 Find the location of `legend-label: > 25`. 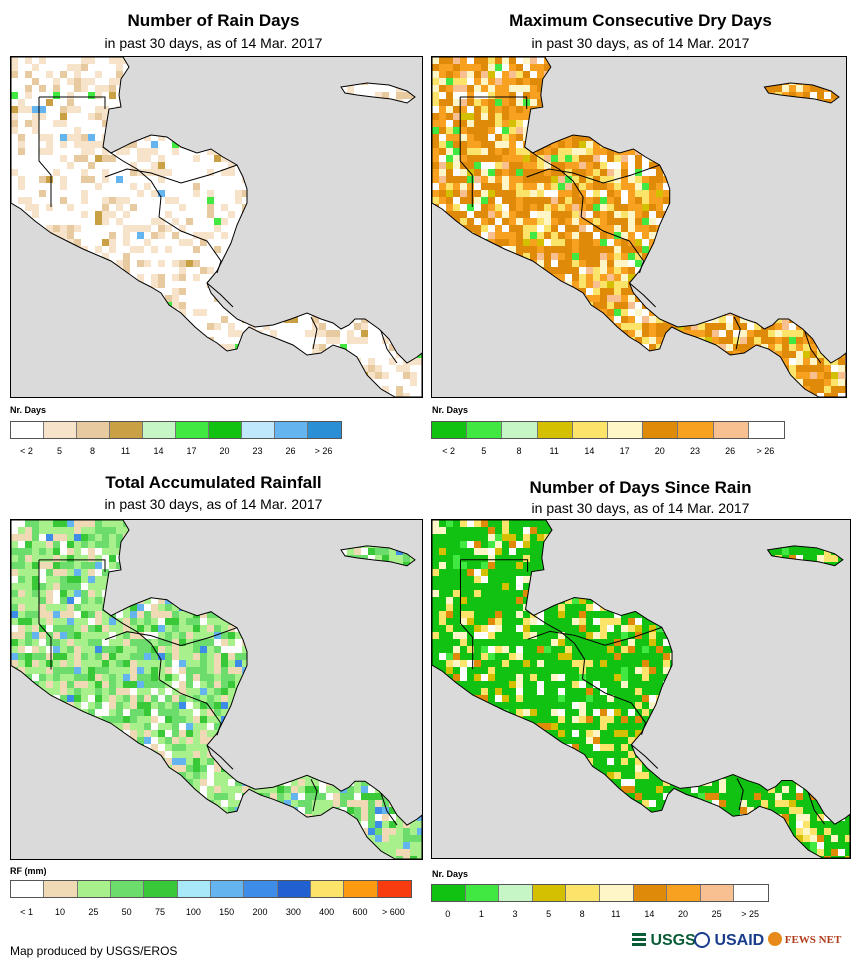

legend-label: > 25 is located at coordinates (750, 914).